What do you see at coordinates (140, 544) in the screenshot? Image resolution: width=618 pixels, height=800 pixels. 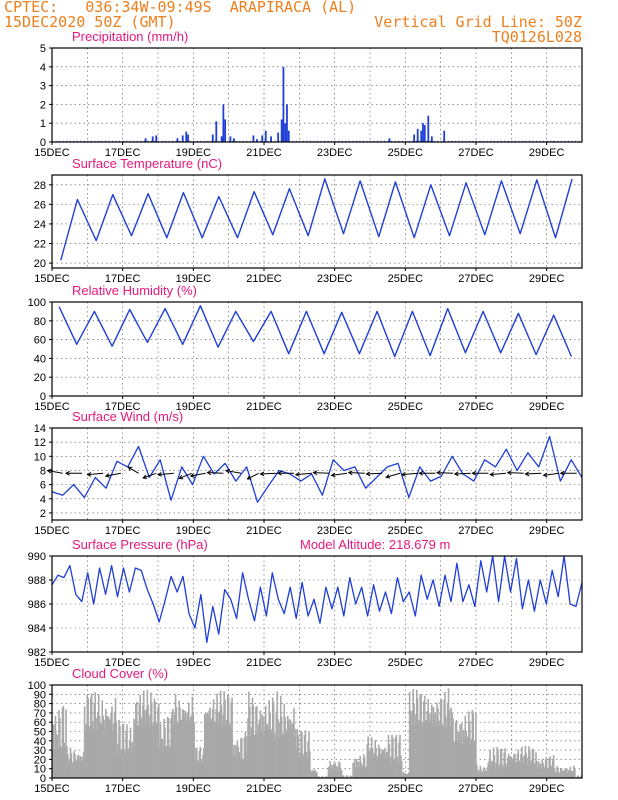 I see `panel-title: Surface Pressure (hPa)` at bounding box center [140, 544].